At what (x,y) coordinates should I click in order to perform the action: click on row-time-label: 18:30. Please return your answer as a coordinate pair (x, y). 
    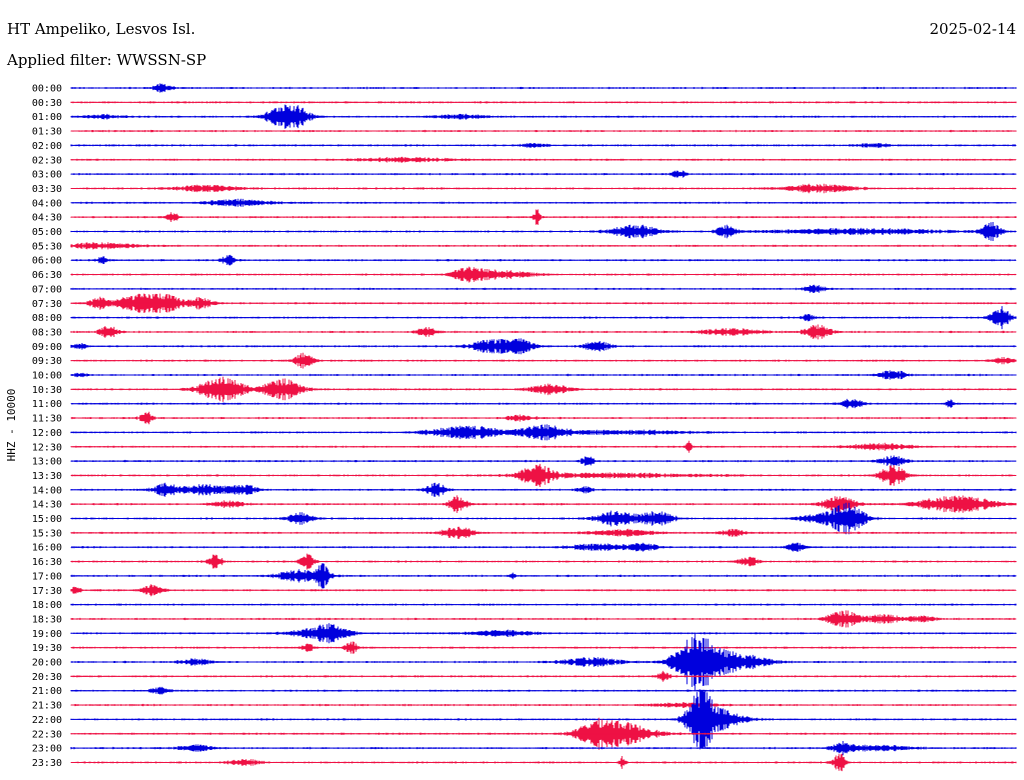
    Looking at the image, I should click on (47, 619).